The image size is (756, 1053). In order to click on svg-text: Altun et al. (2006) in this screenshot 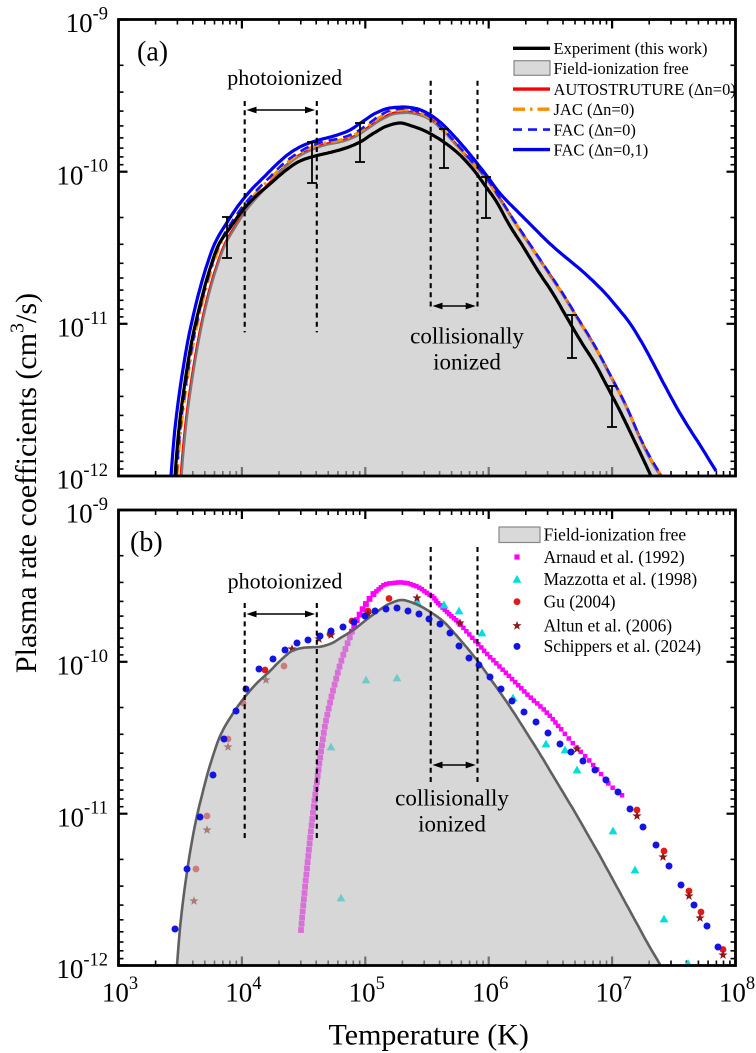, I will do `click(608, 626)`.